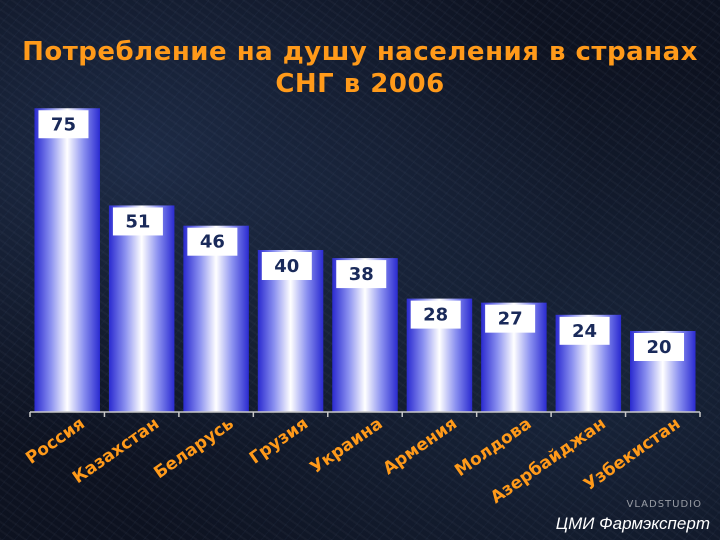 The height and width of the screenshot is (540, 720). I want to click on data-label: 27, so click(510, 319).